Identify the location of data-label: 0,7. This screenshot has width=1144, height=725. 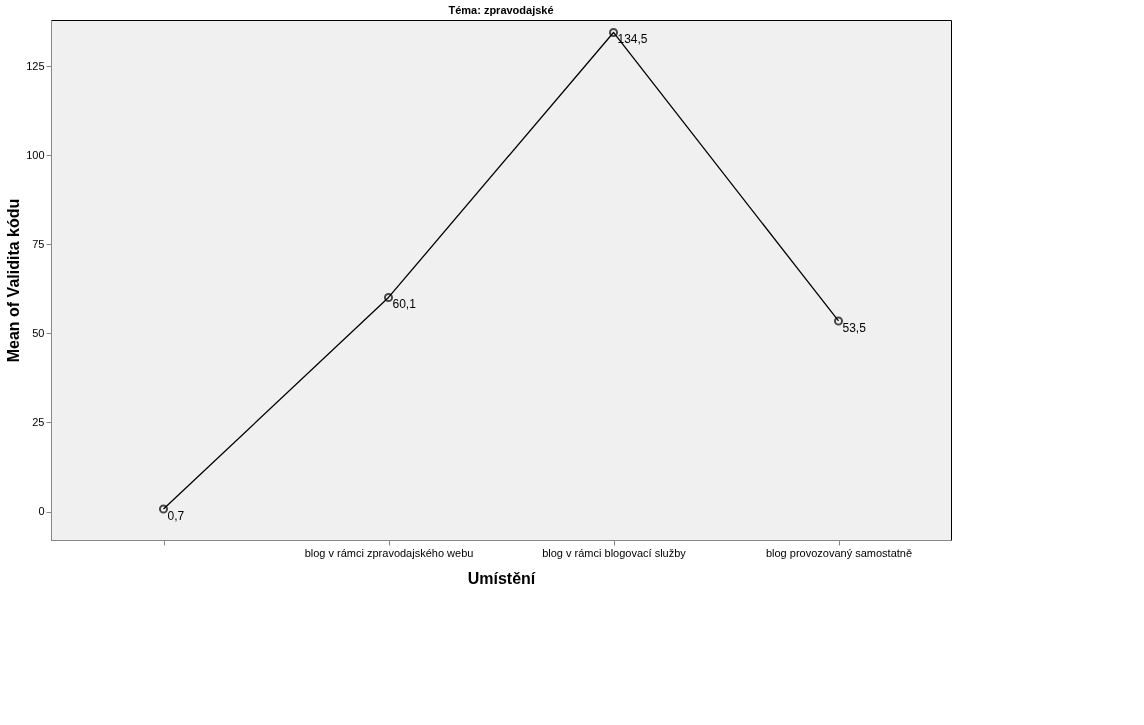
(176, 516).